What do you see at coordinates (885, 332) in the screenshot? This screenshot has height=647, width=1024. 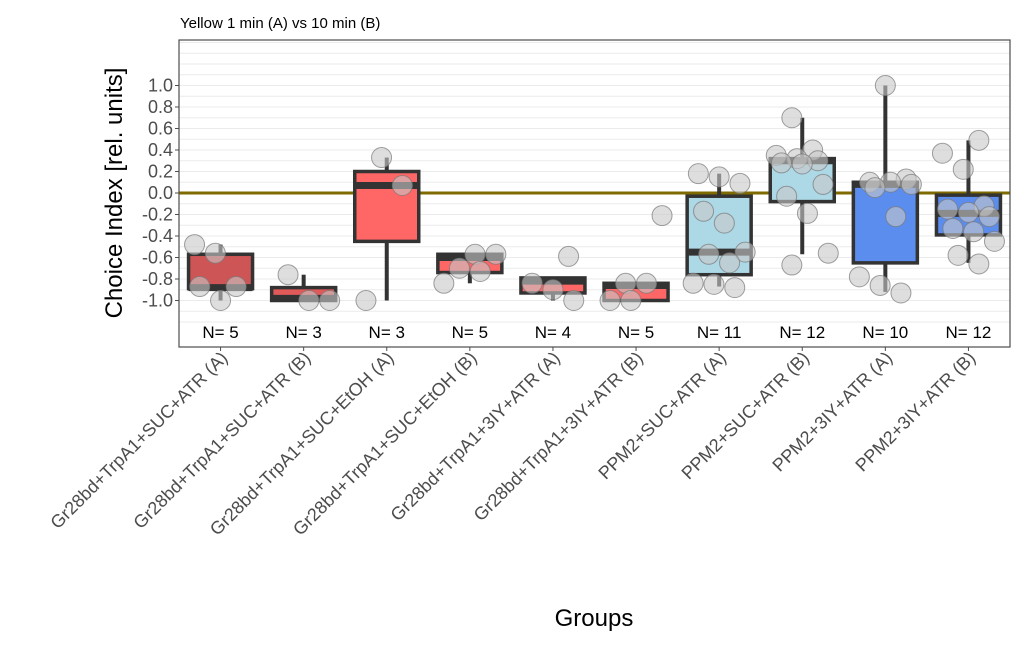 I see `n-label: N= 10` at bounding box center [885, 332].